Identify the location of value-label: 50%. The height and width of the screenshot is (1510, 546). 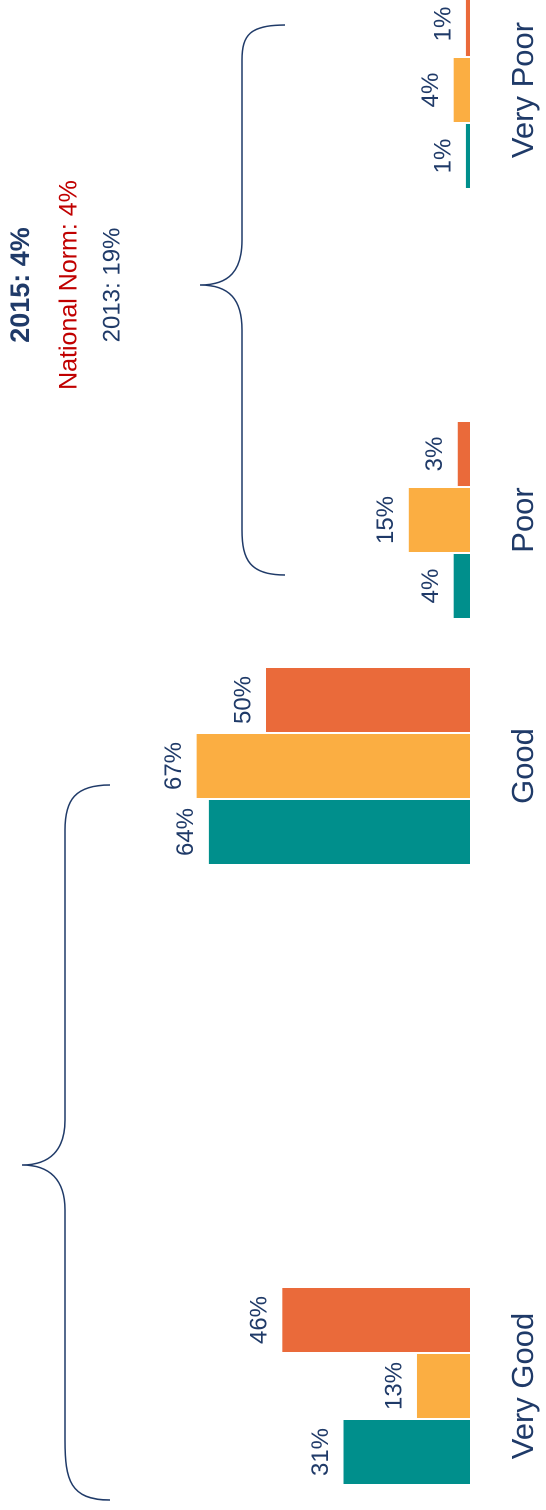
(242, 700).